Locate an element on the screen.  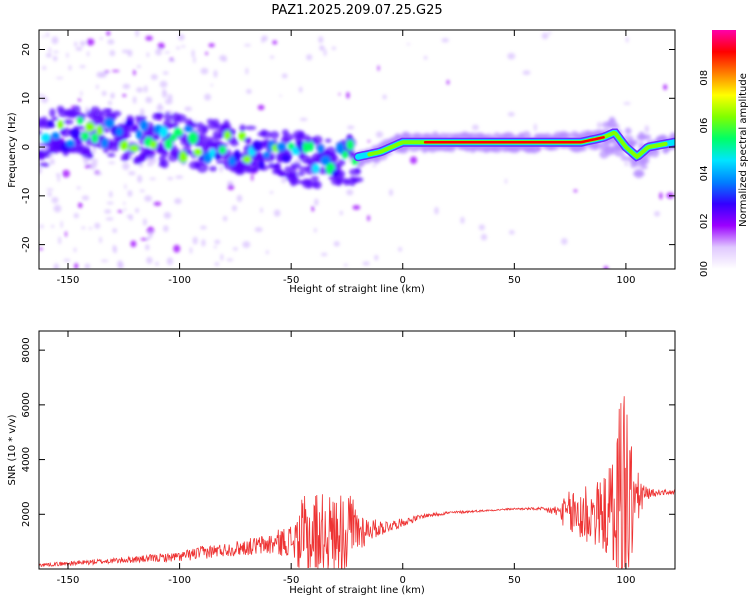
y-tick-label: 10 is located at coordinates (26, 98).